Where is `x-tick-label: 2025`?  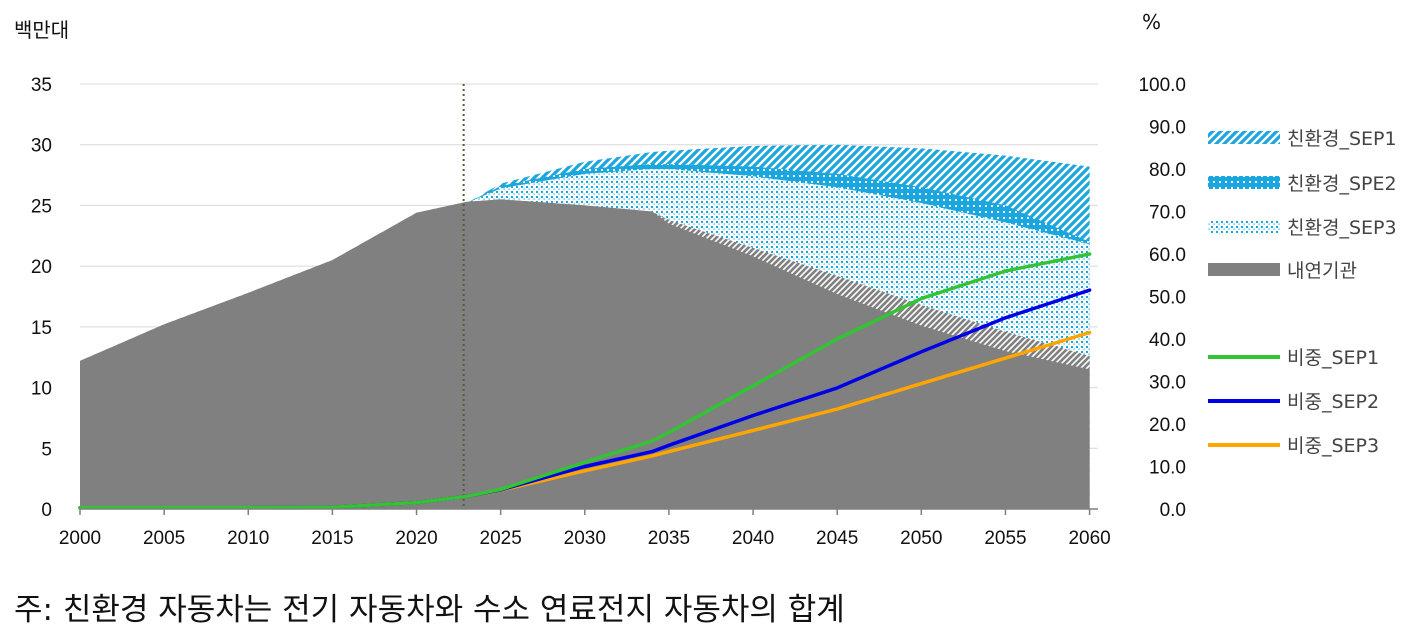
x-tick-label: 2025 is located at coordinates (501, 538).